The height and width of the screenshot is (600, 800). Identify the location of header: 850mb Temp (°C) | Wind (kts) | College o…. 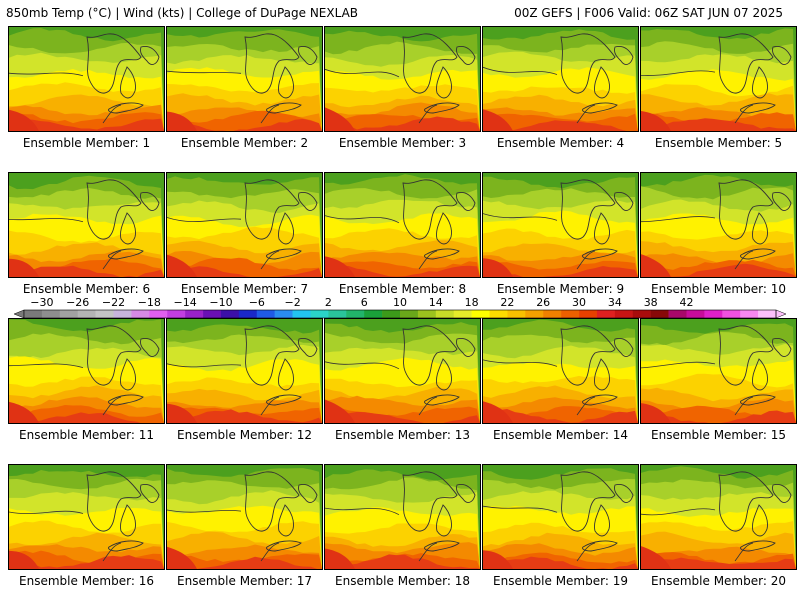
(400, 12).